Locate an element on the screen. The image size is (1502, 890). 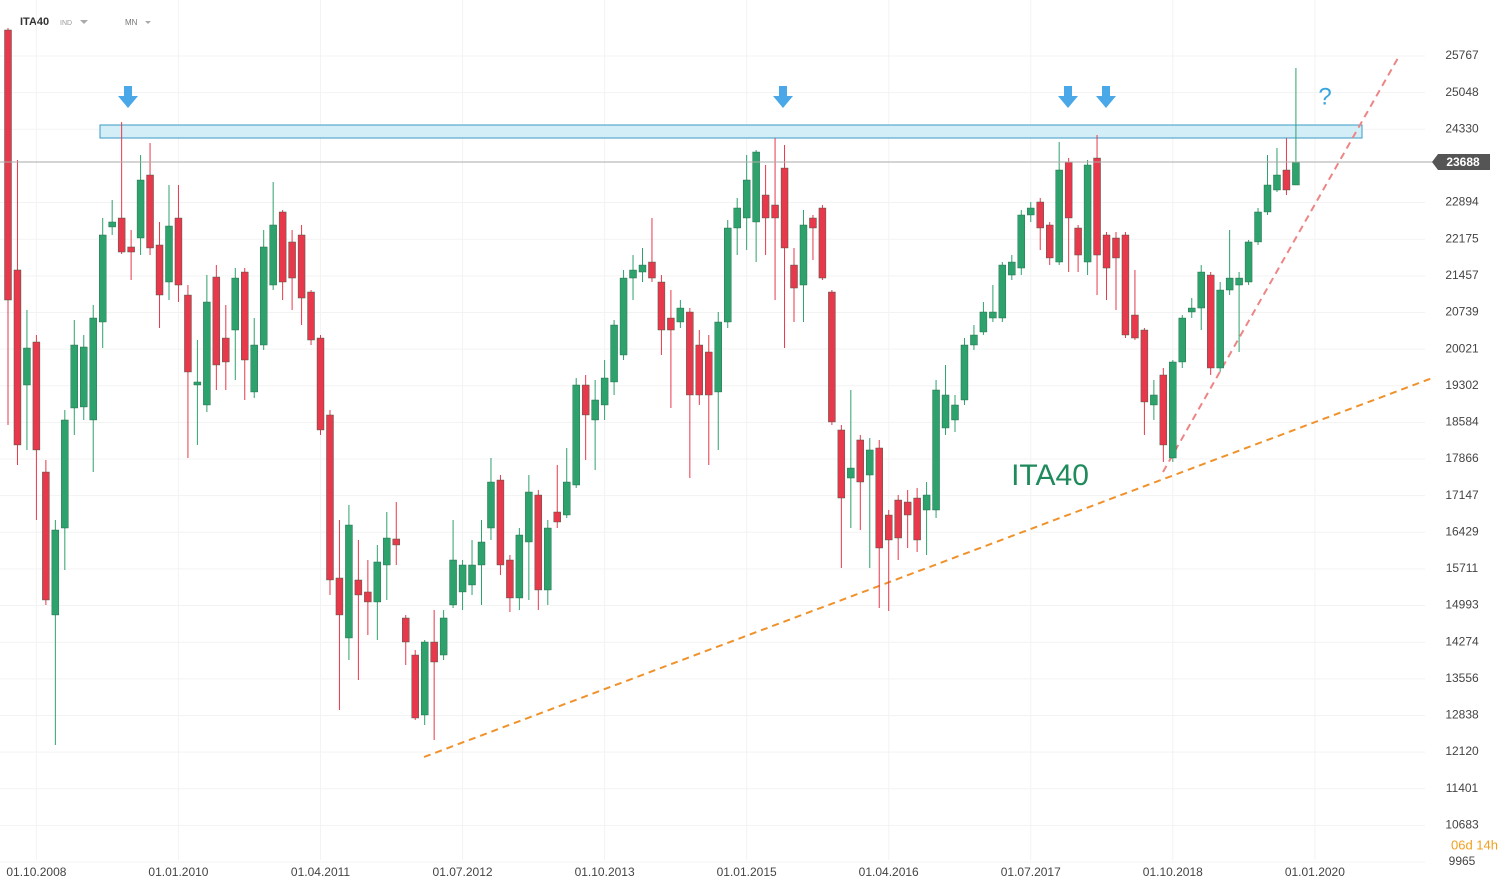
y-tick-label: 20739 is located at coordinates (1462, 312).